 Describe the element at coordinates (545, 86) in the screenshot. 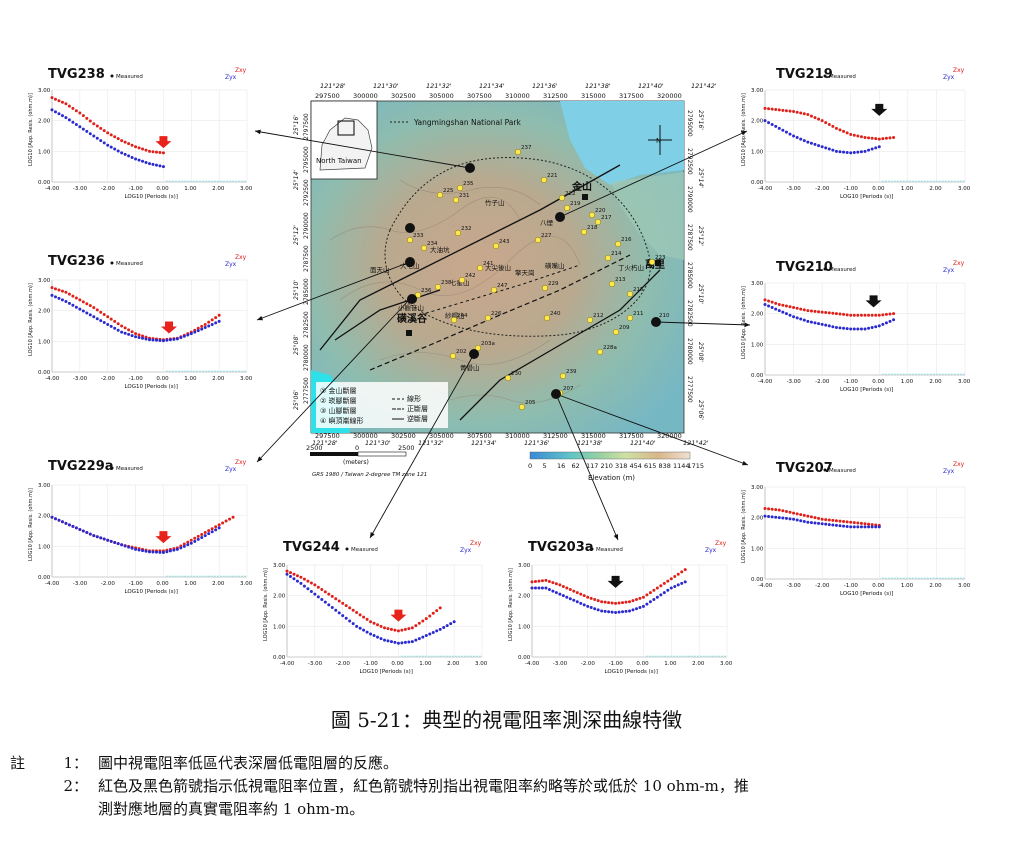

I see `map-lon-tick: 121°36'` at that location.